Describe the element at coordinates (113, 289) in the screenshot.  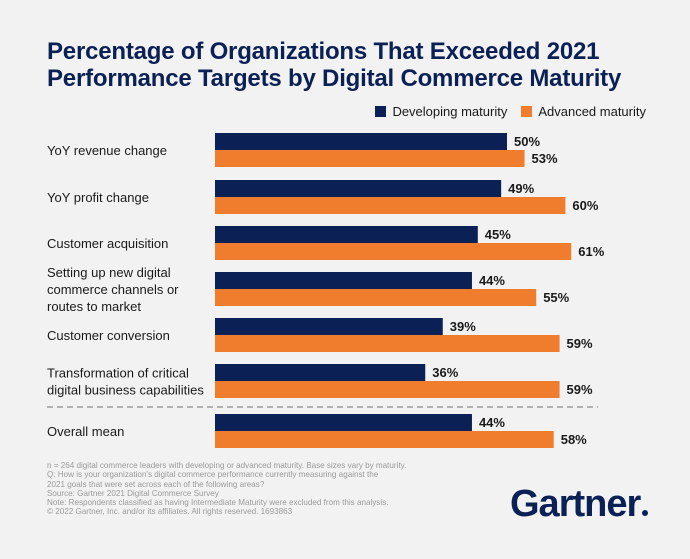
I see `category-label: commerce channels or` at that location.